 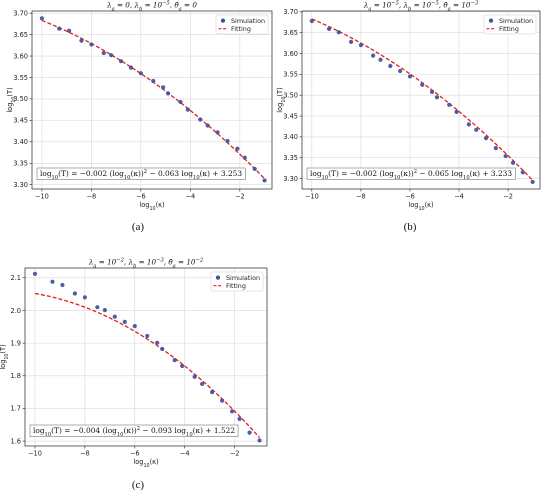 What do you see at coordinates (138, 485) in the screenshot?
I see `panel-caption: (c)` at bounding box center [138, 485].